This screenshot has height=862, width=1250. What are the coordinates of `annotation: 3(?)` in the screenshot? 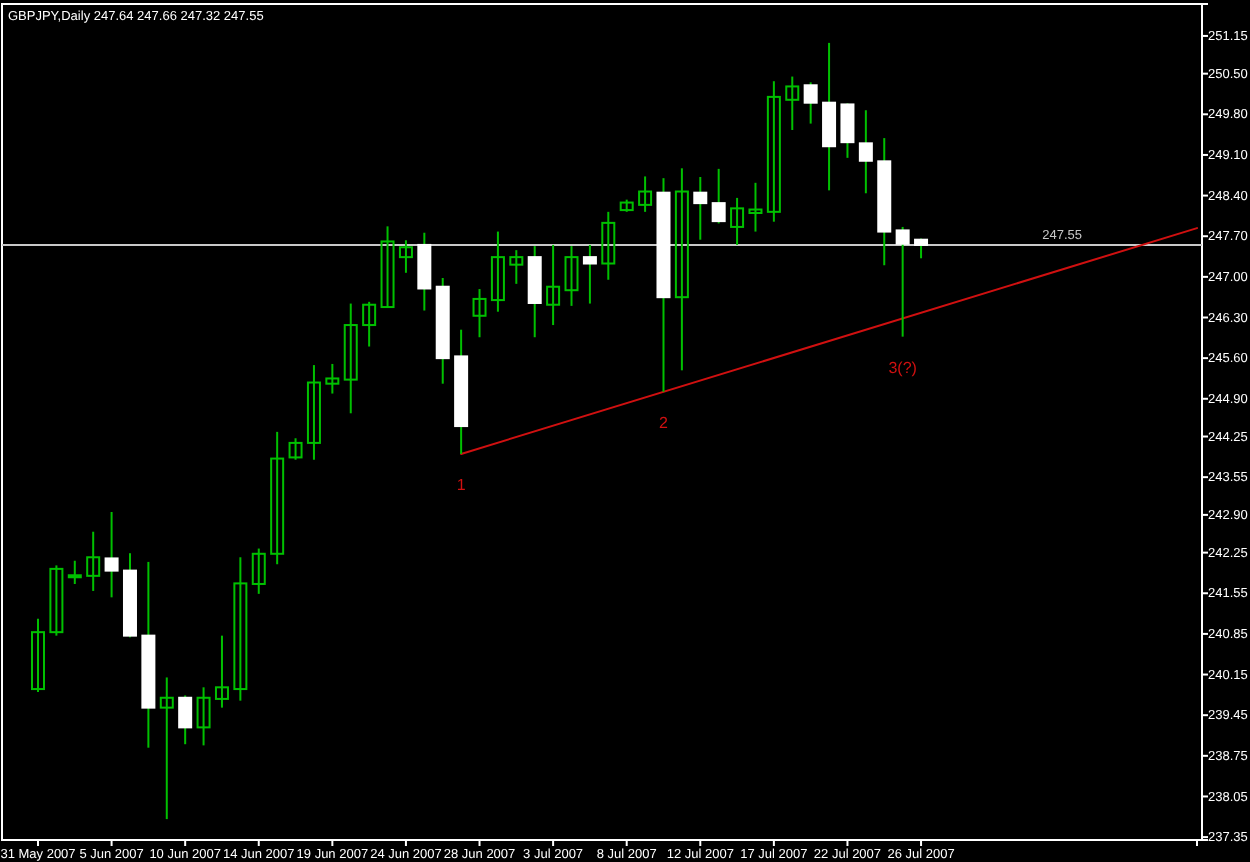 It's located at (903, 367).